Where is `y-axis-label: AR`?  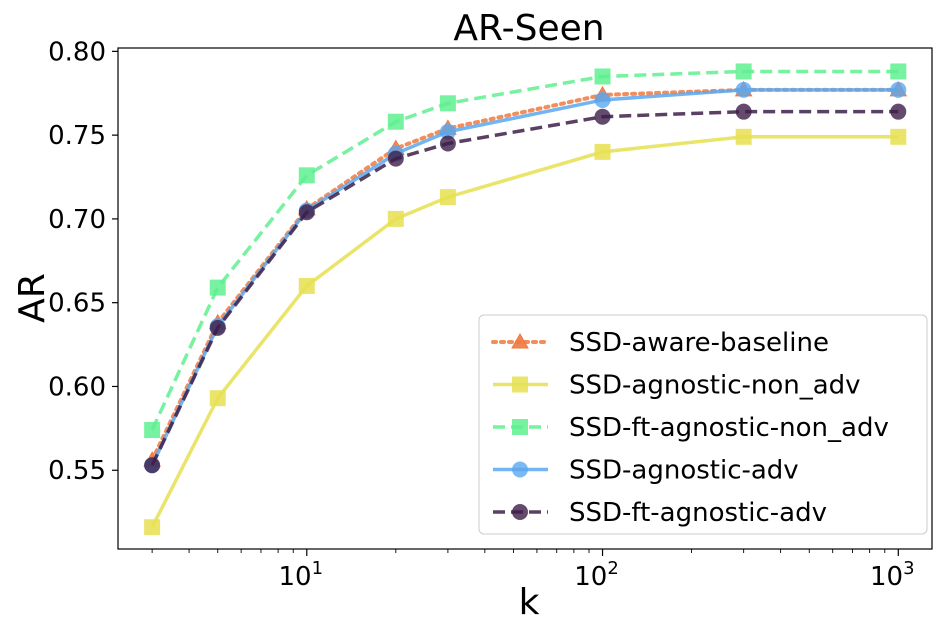 y-axis-label: AR is located at coordinates (32, 298).